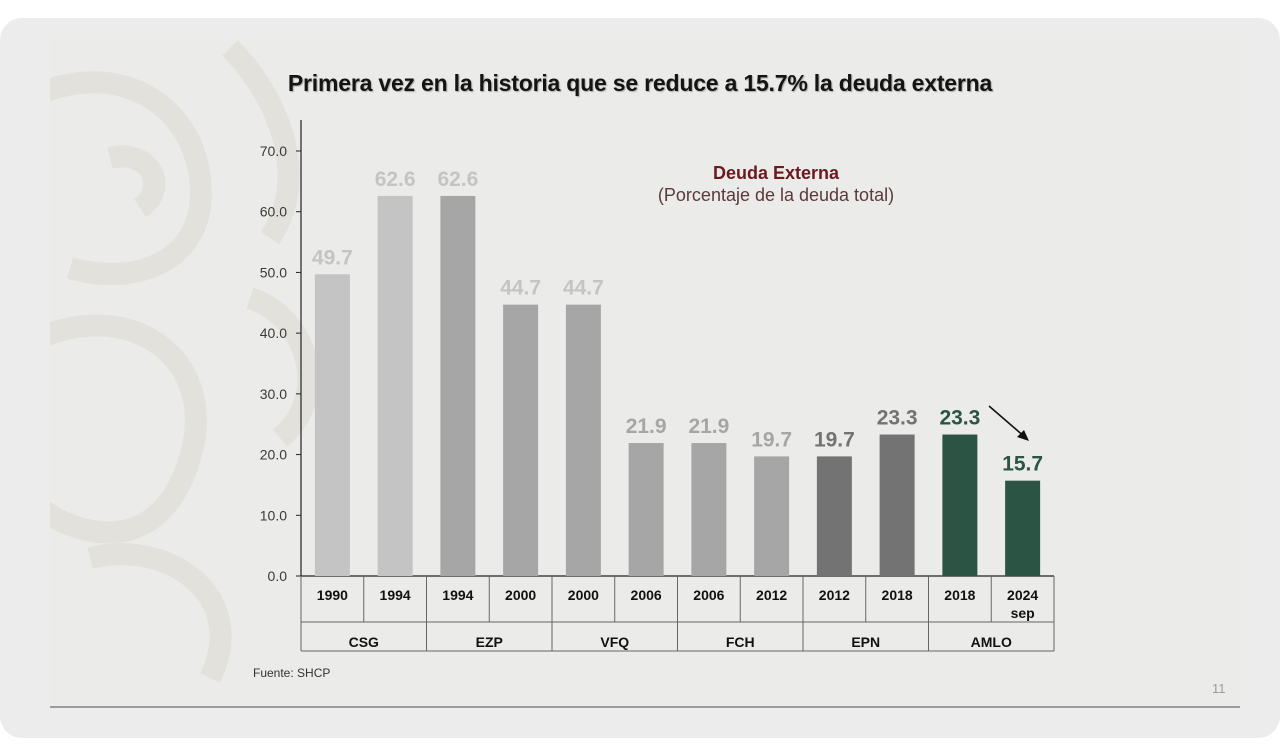 The height and width of the screenshot is (746, 1280). Describe the element at coordinates (292, 673) in the screenshot. I see `source-note: Fuente: SHCP` at that location.